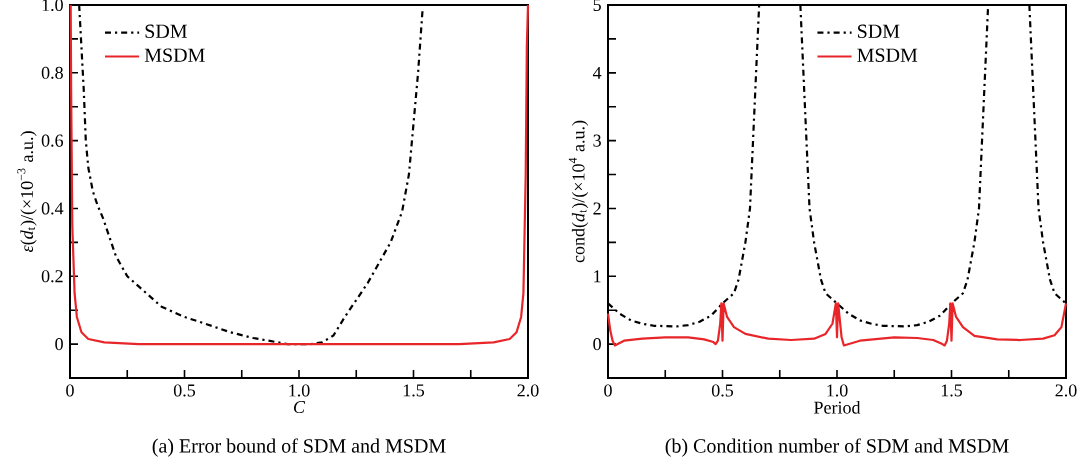  Describe the element at coordinates (578, 191) in the screenshot. I see `y-axis-title: cond(d$_{t}$)/(×10$^{4}$ a.u.)` at that location.